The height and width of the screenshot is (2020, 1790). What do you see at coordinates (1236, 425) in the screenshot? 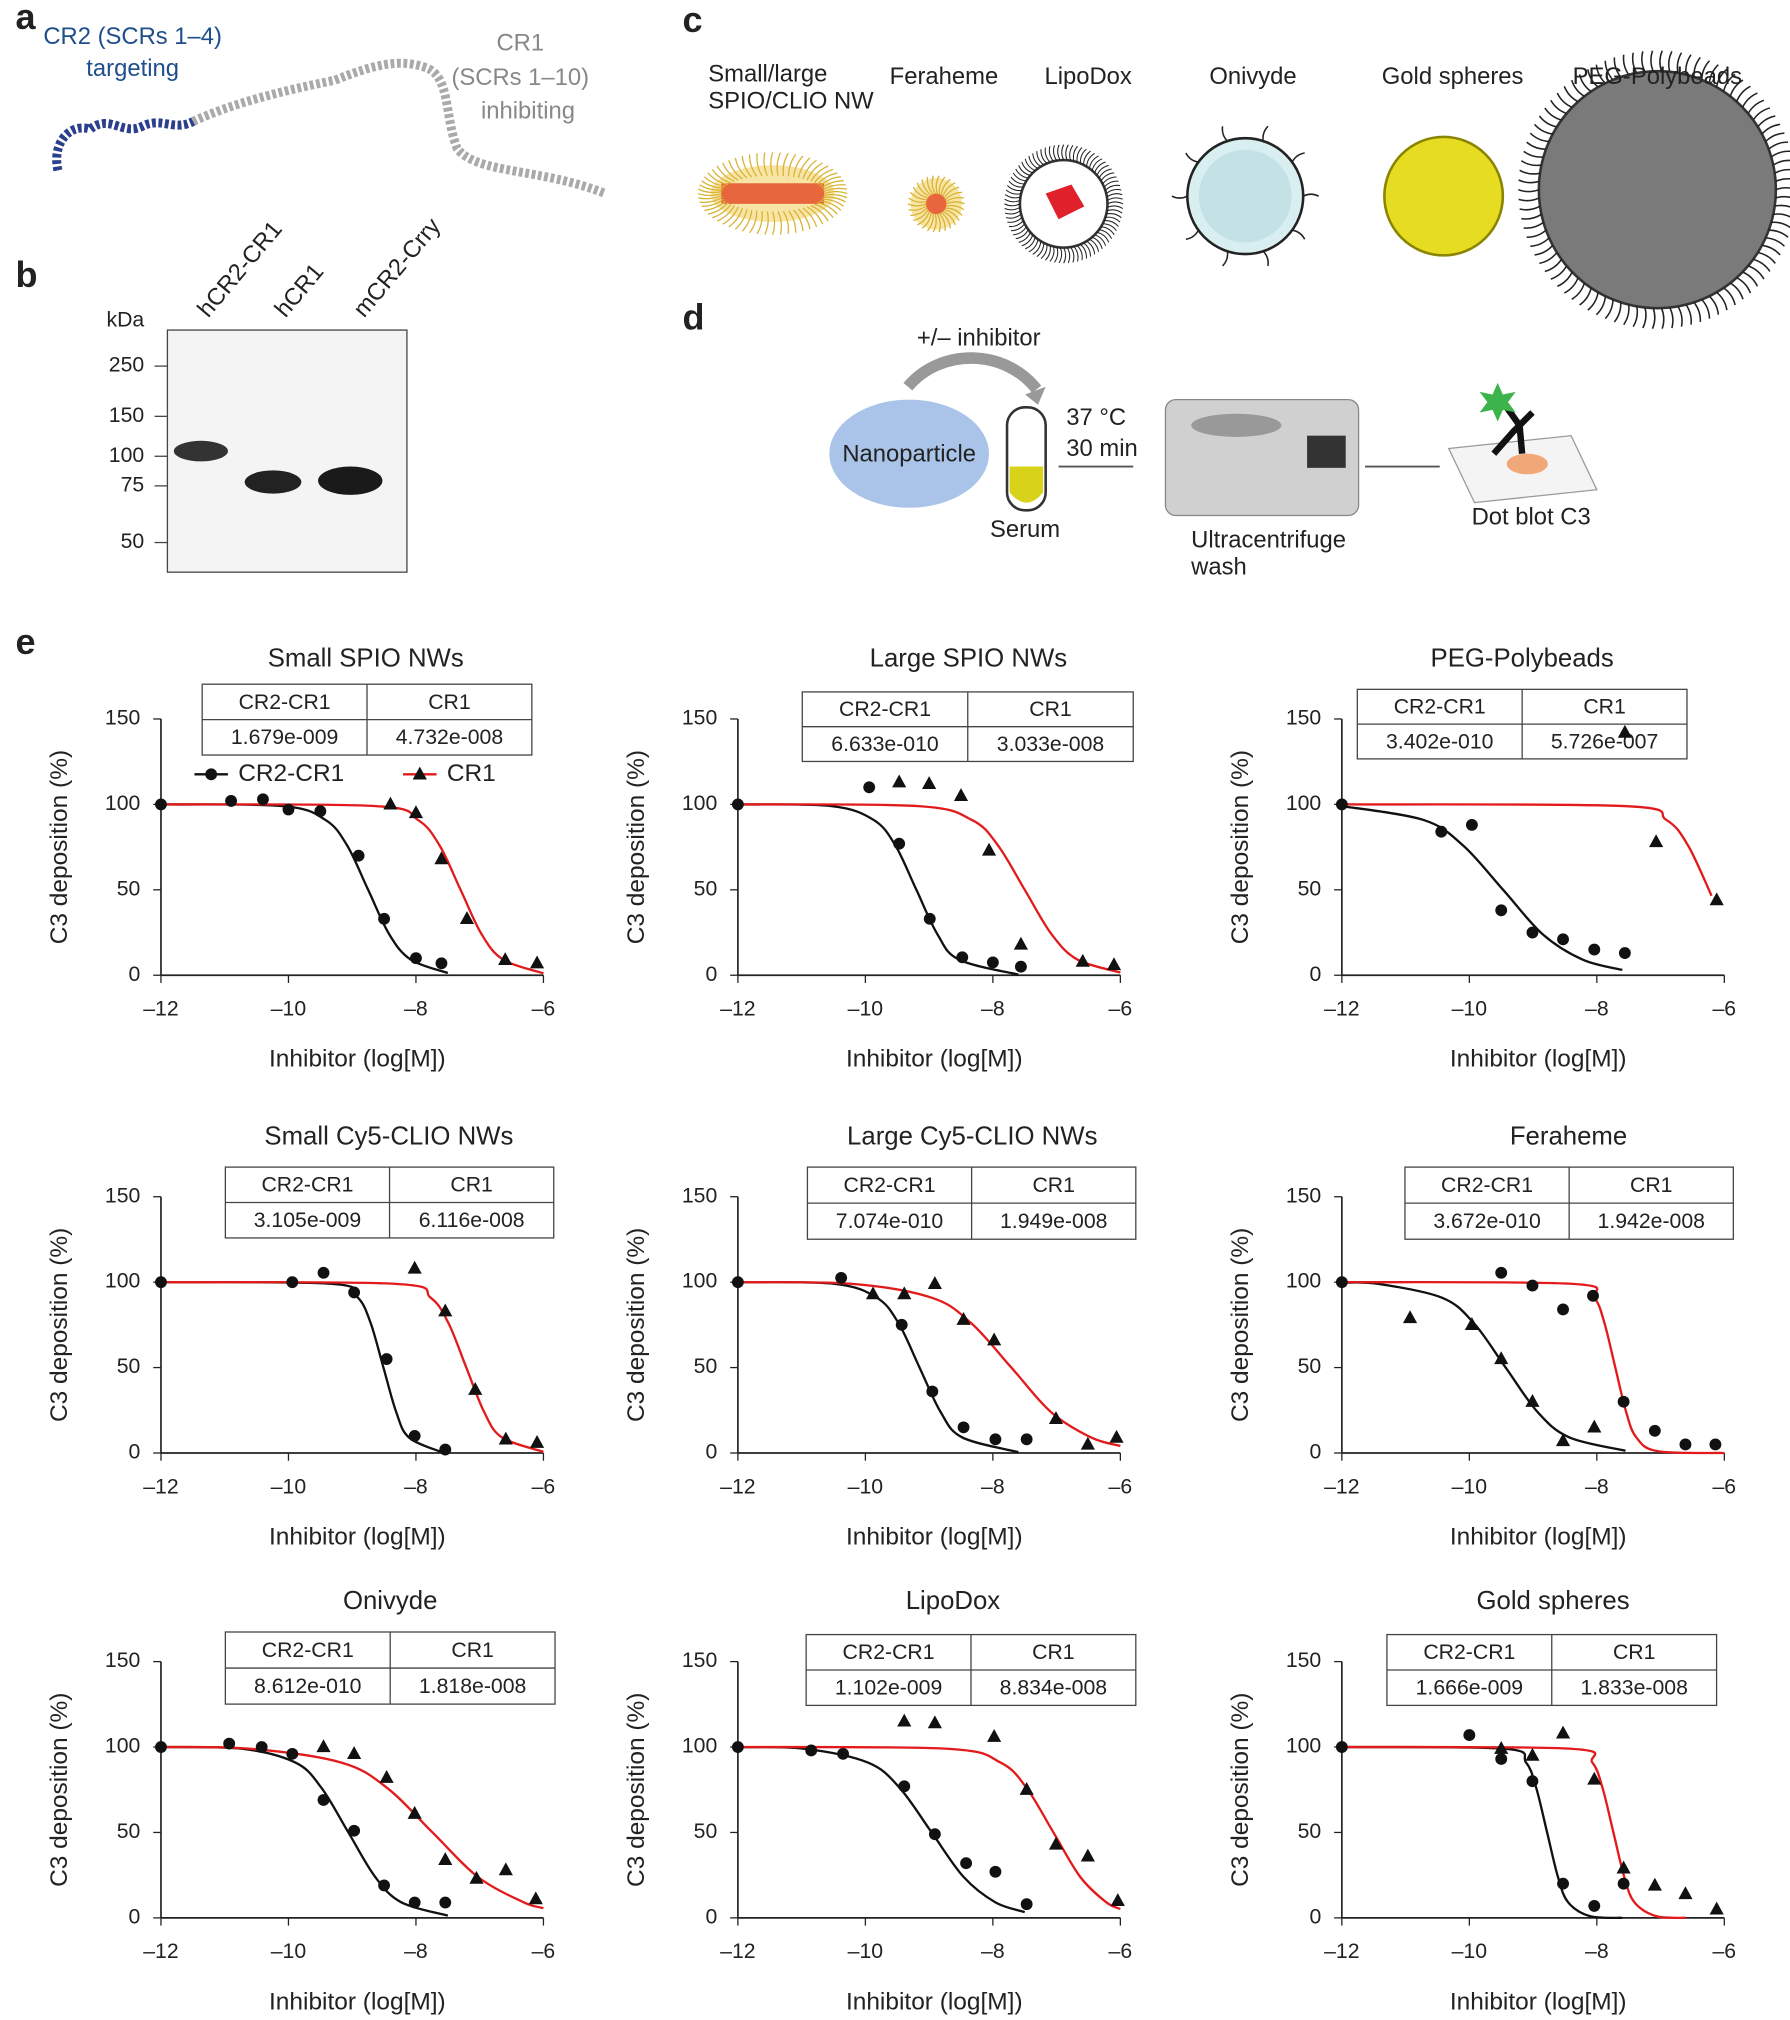
I see `centrifuge-lid` at bounding box center [1236, 425].